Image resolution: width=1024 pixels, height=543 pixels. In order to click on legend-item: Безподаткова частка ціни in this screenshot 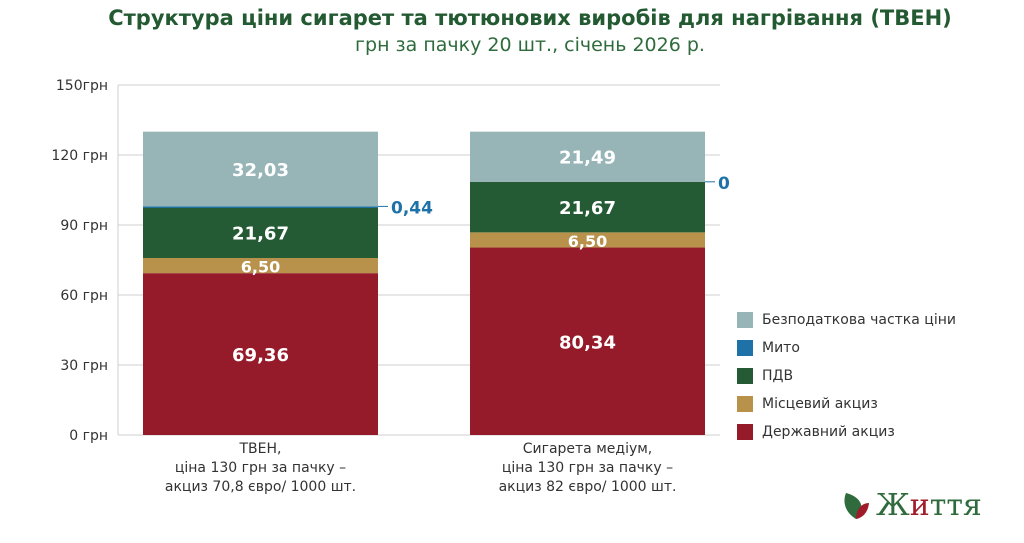, I will do `click(846, 320)`.